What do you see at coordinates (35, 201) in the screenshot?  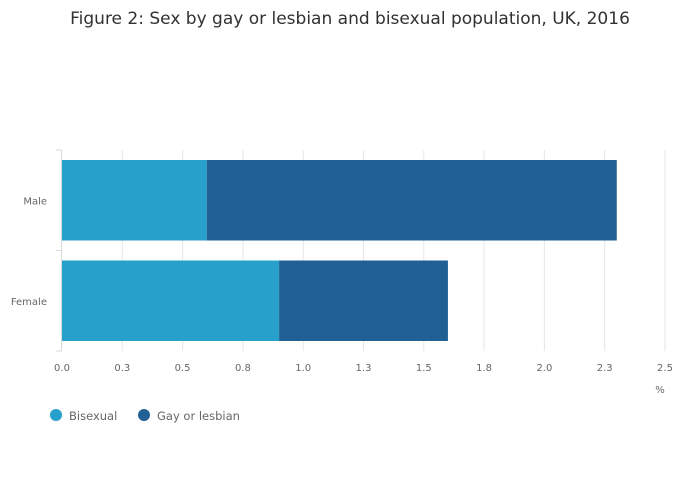 I see `y-tick-label-male: Male` at bounding box center [35, 201].